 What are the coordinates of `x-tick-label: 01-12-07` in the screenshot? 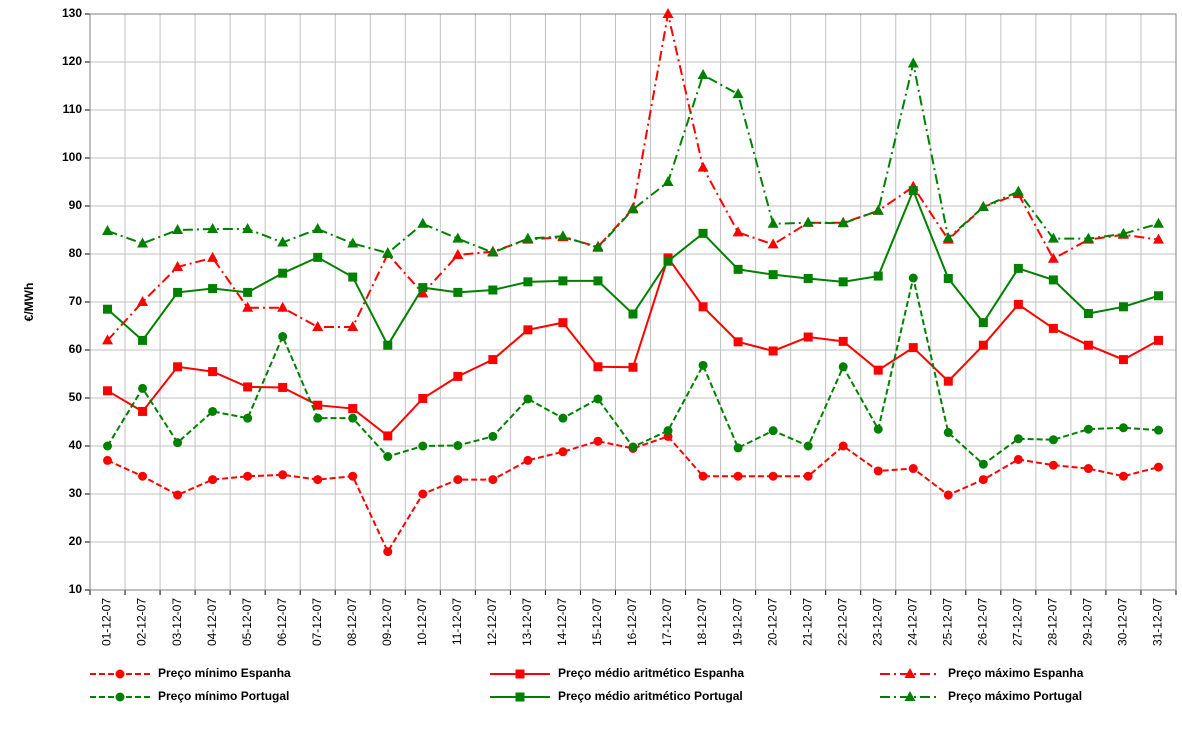 It's located at (107, 622).